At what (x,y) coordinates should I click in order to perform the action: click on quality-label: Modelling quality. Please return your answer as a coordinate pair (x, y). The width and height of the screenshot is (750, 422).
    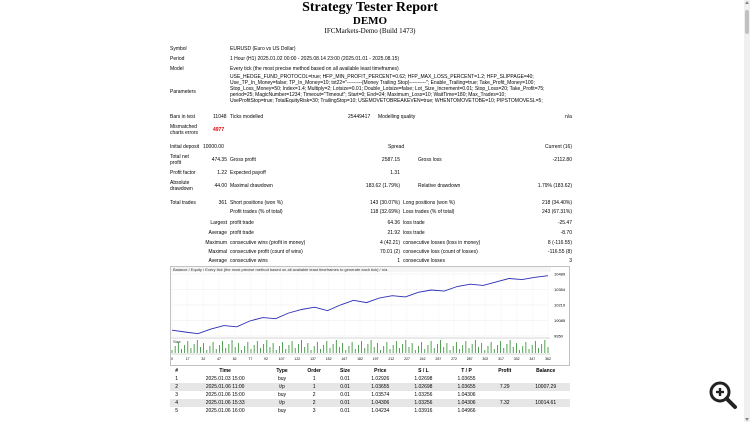
    Looking at the image, I should click on (397, 117).